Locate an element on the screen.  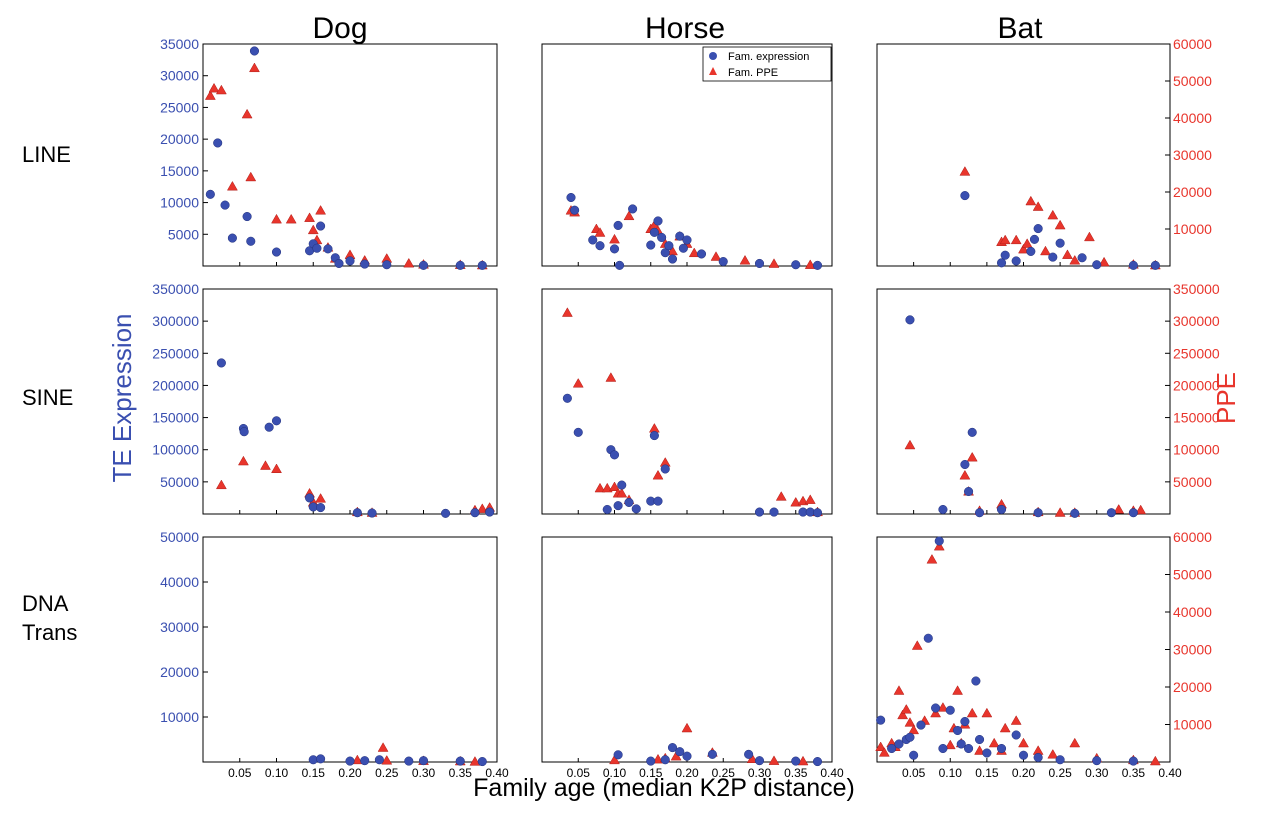
legend-ppe-label: Fam. PPE is located at coordinates (753, 73).